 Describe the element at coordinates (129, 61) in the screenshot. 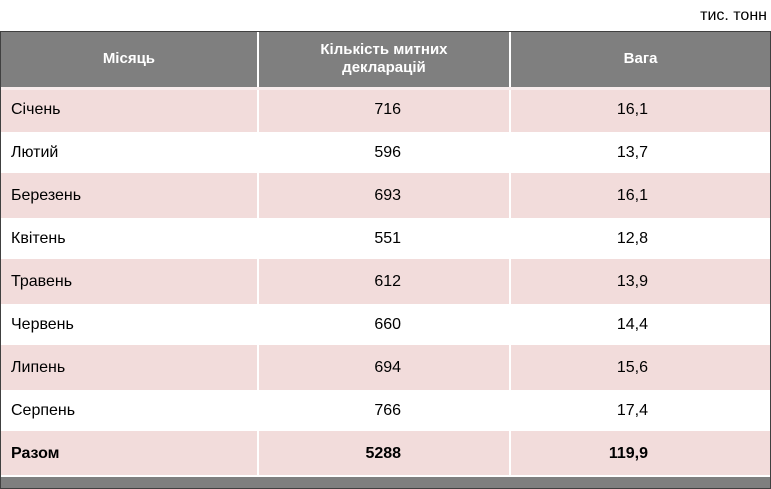

I see `column-header-month: Місяць` at that location.